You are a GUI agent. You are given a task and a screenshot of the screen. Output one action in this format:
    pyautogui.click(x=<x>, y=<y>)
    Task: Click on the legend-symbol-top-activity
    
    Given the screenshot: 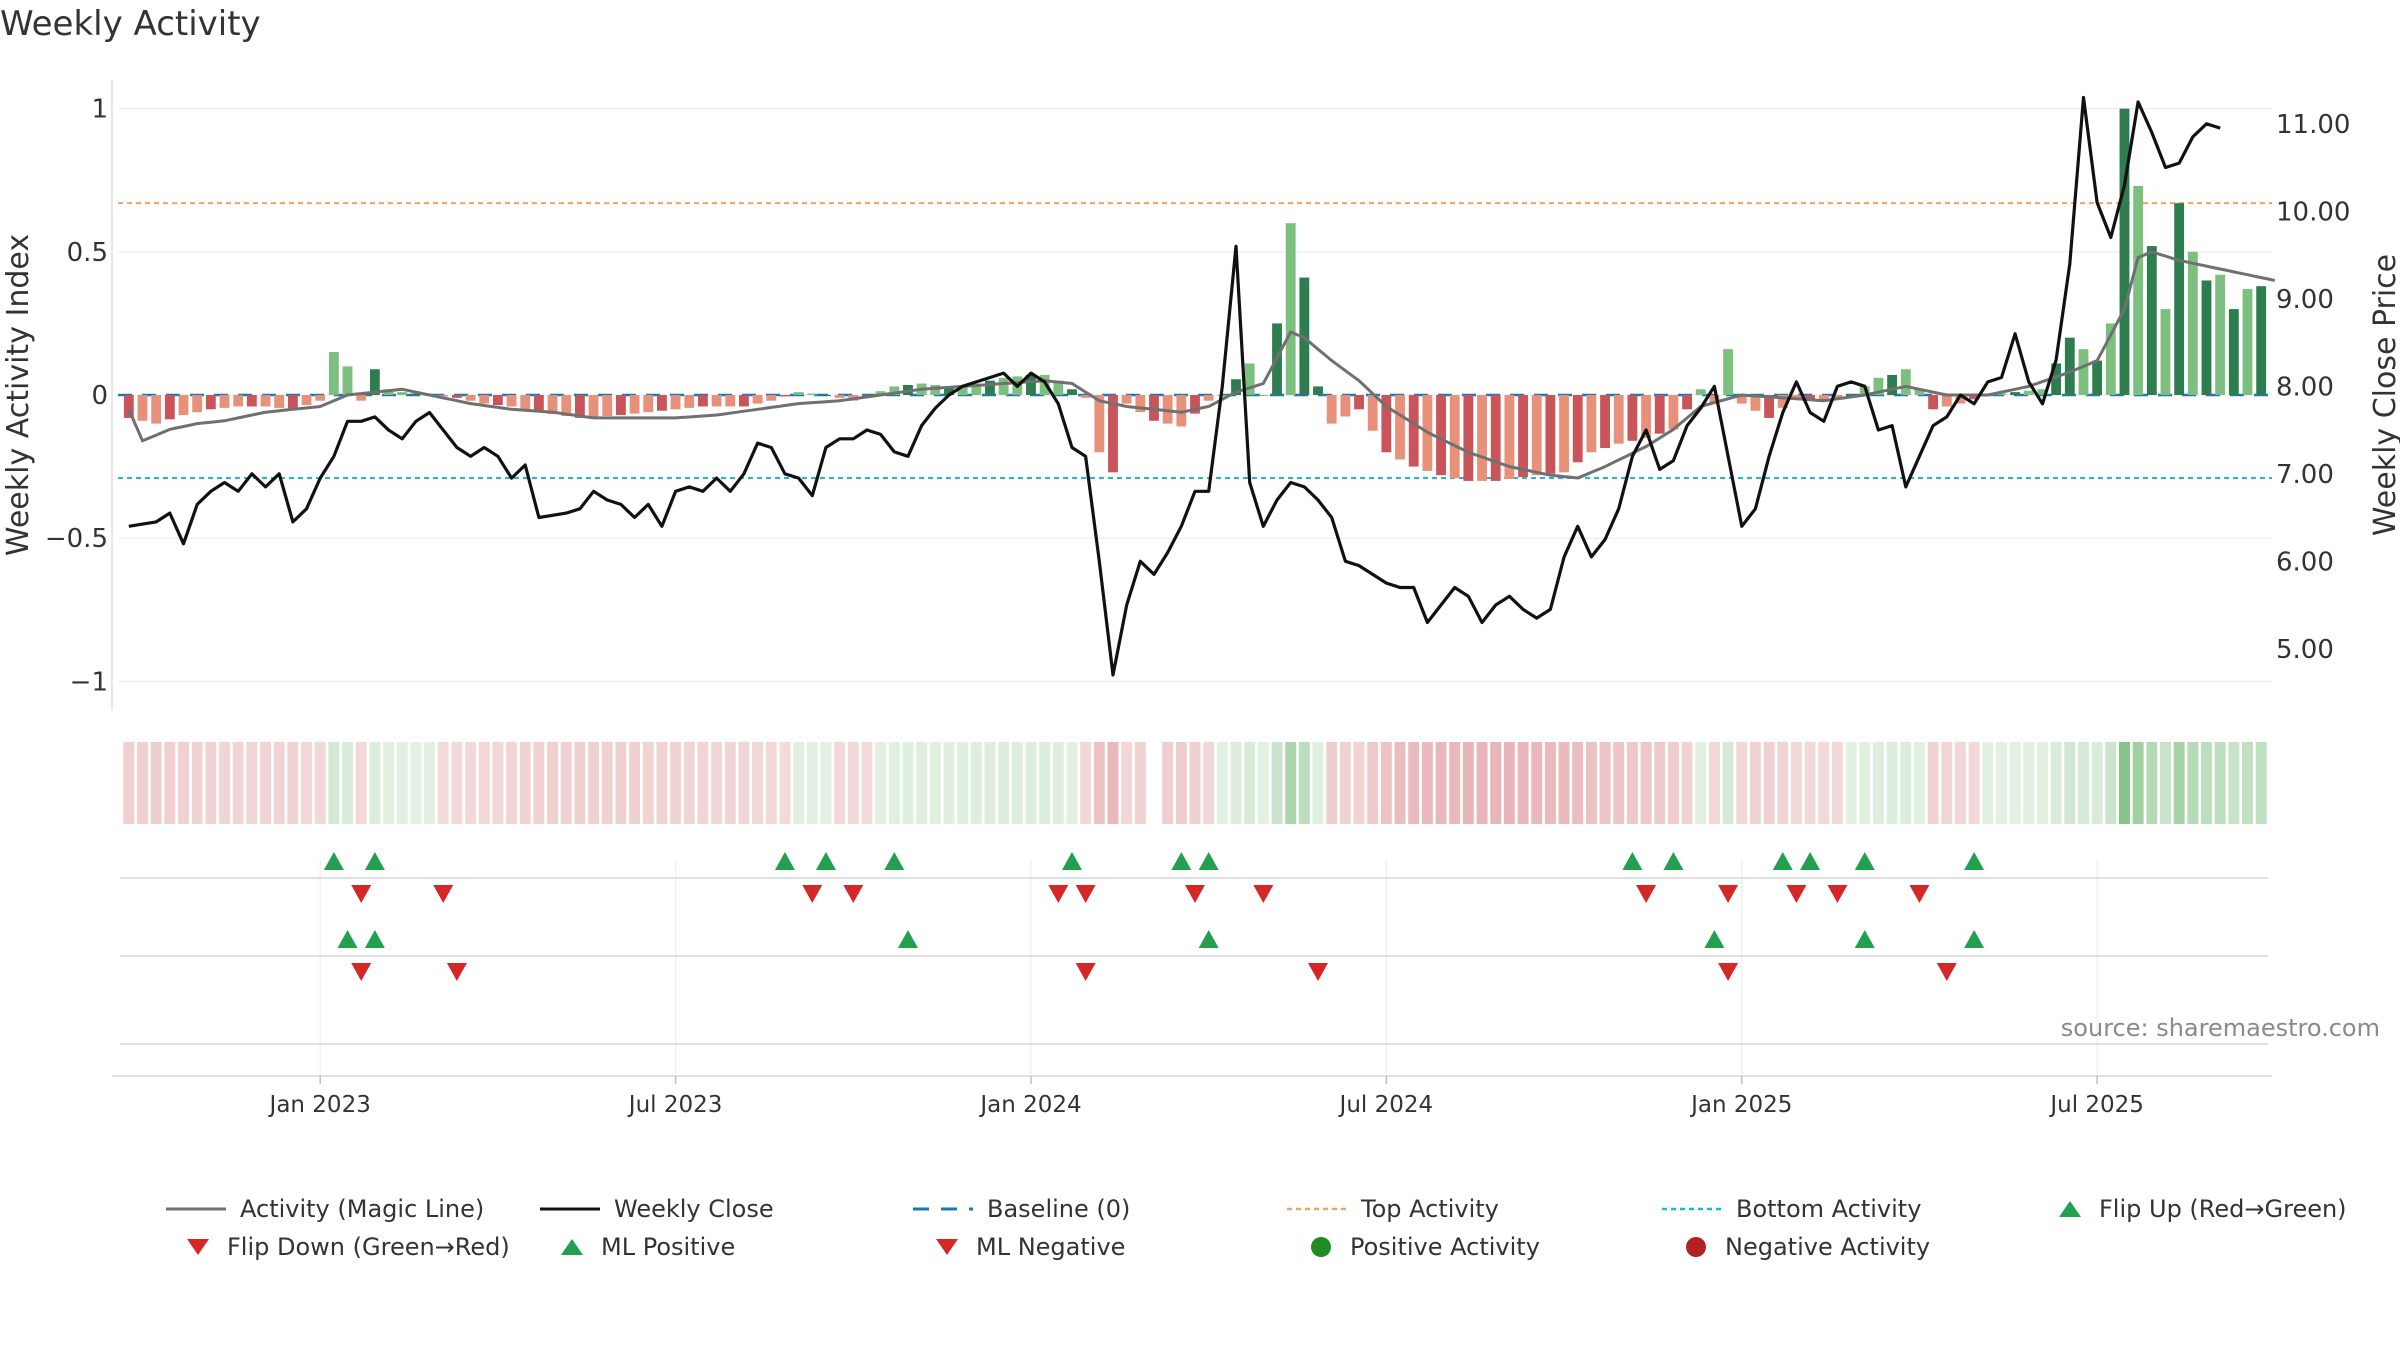 What is the action you would take?
    pyautogui.click(x=1324, y=1209)
    